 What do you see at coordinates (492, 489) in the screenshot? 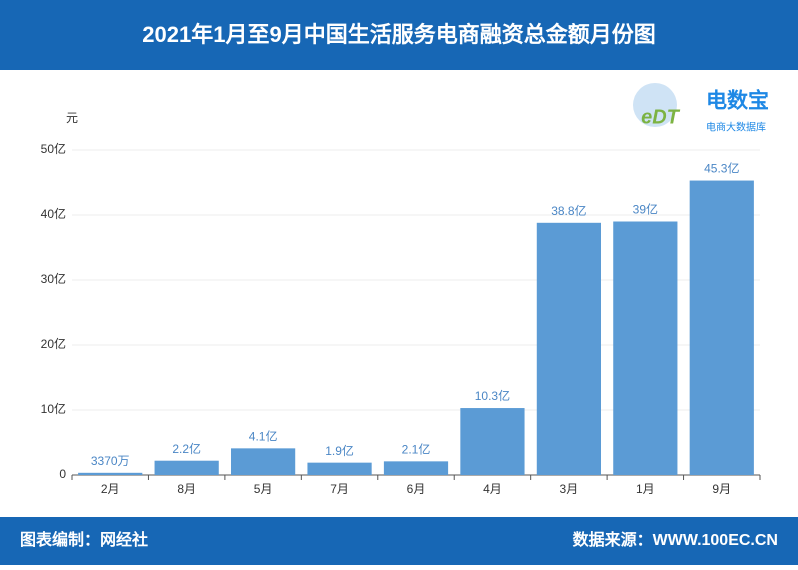
I see `x-tick-label: 4月` at bounding box center [492, 489].